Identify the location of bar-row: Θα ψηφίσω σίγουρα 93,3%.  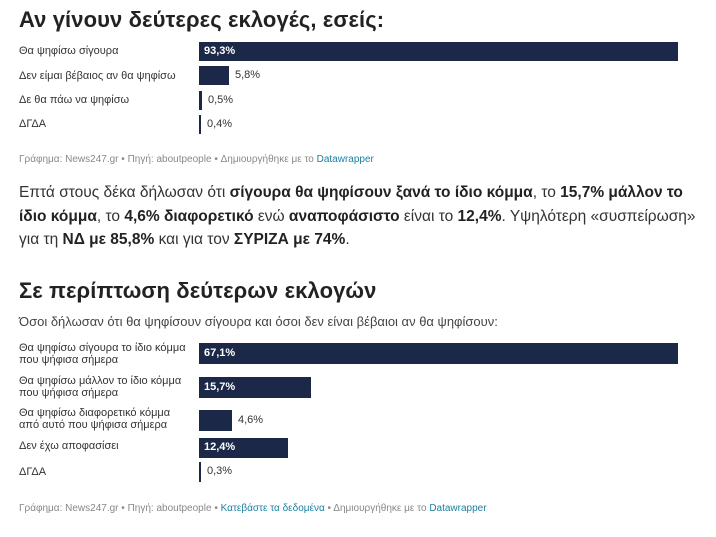
(359, 51).